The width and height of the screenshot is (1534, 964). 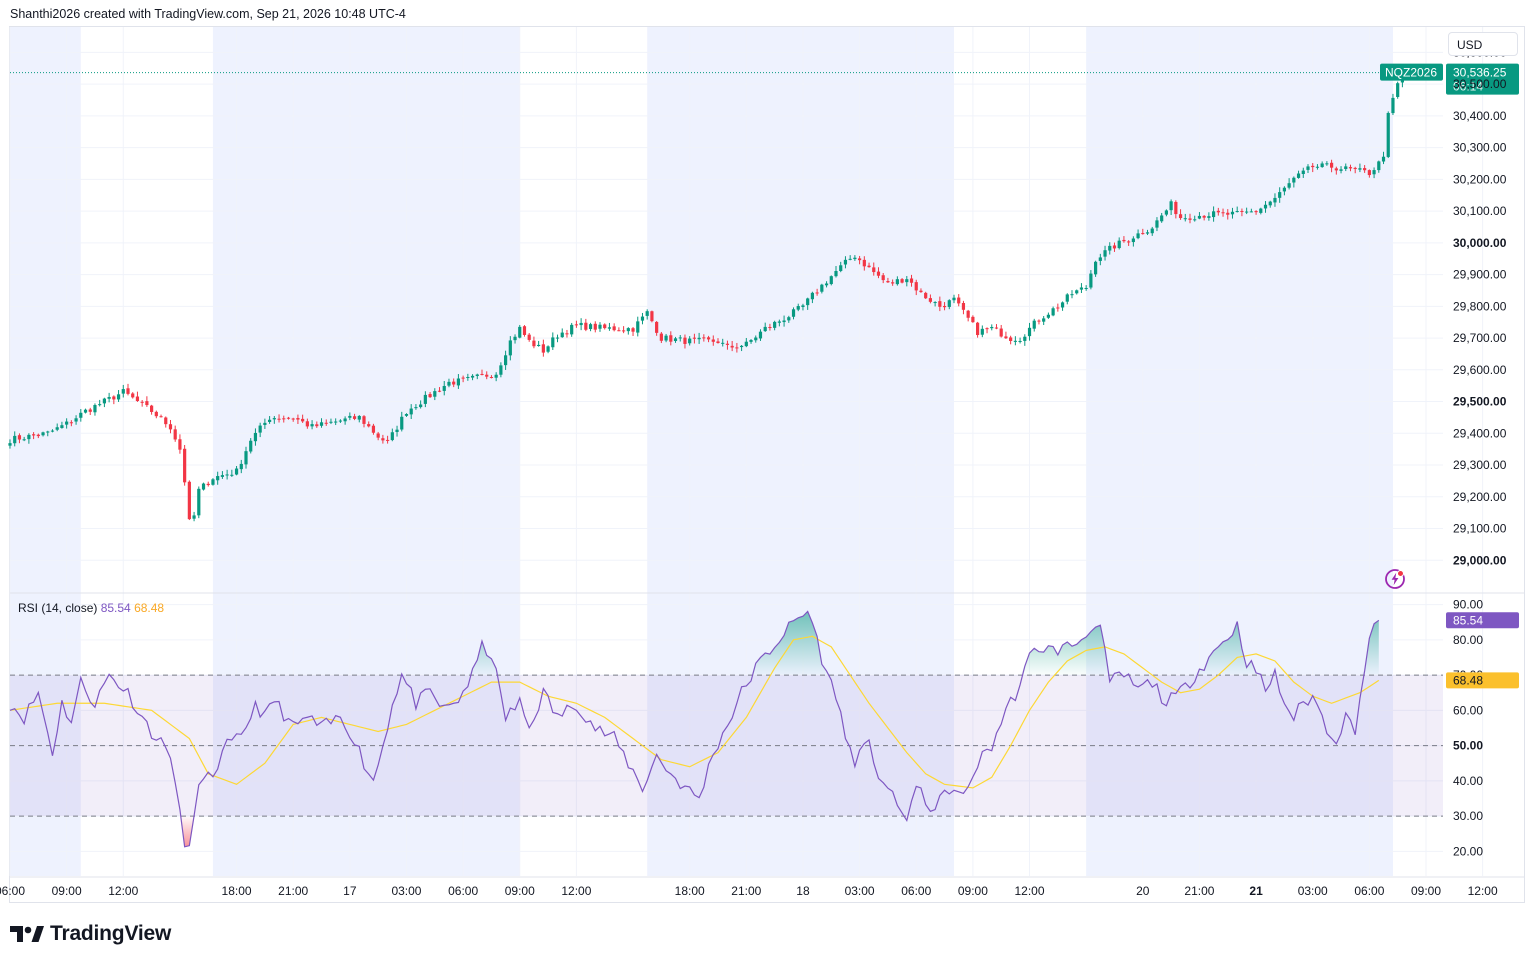 I want to click on tradingview-logo: TradingView, so click(x=90, y=934).